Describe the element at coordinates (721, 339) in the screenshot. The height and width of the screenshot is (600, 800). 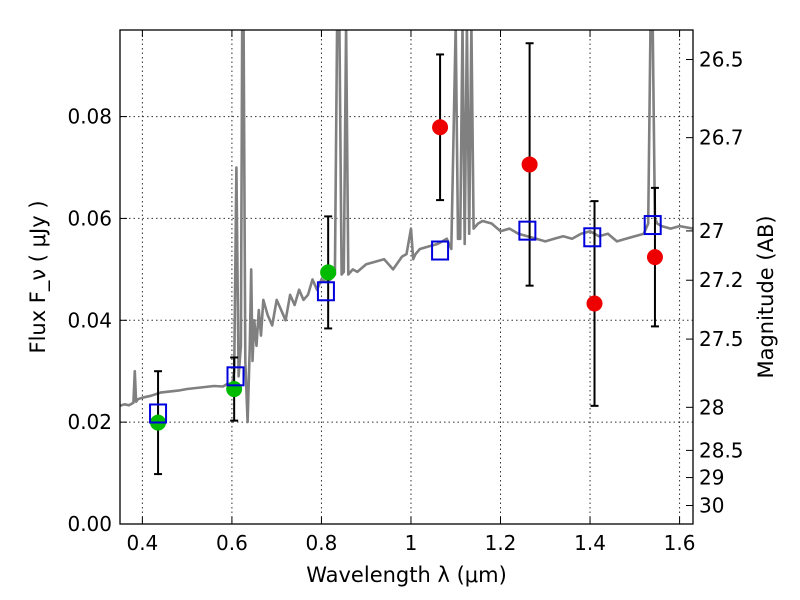
I see `mag-tick-label: 27.5` at that location.